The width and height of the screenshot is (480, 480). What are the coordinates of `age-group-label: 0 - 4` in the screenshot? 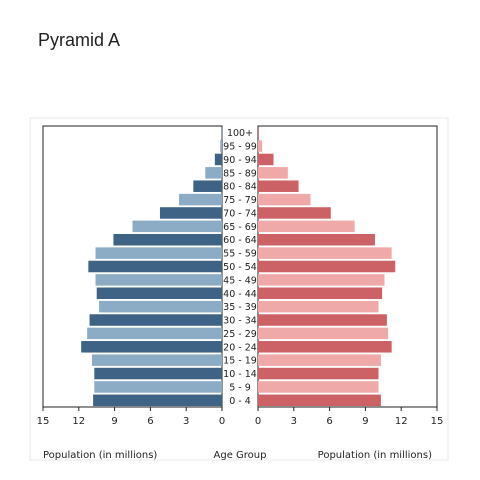 It's located at (240, 401).